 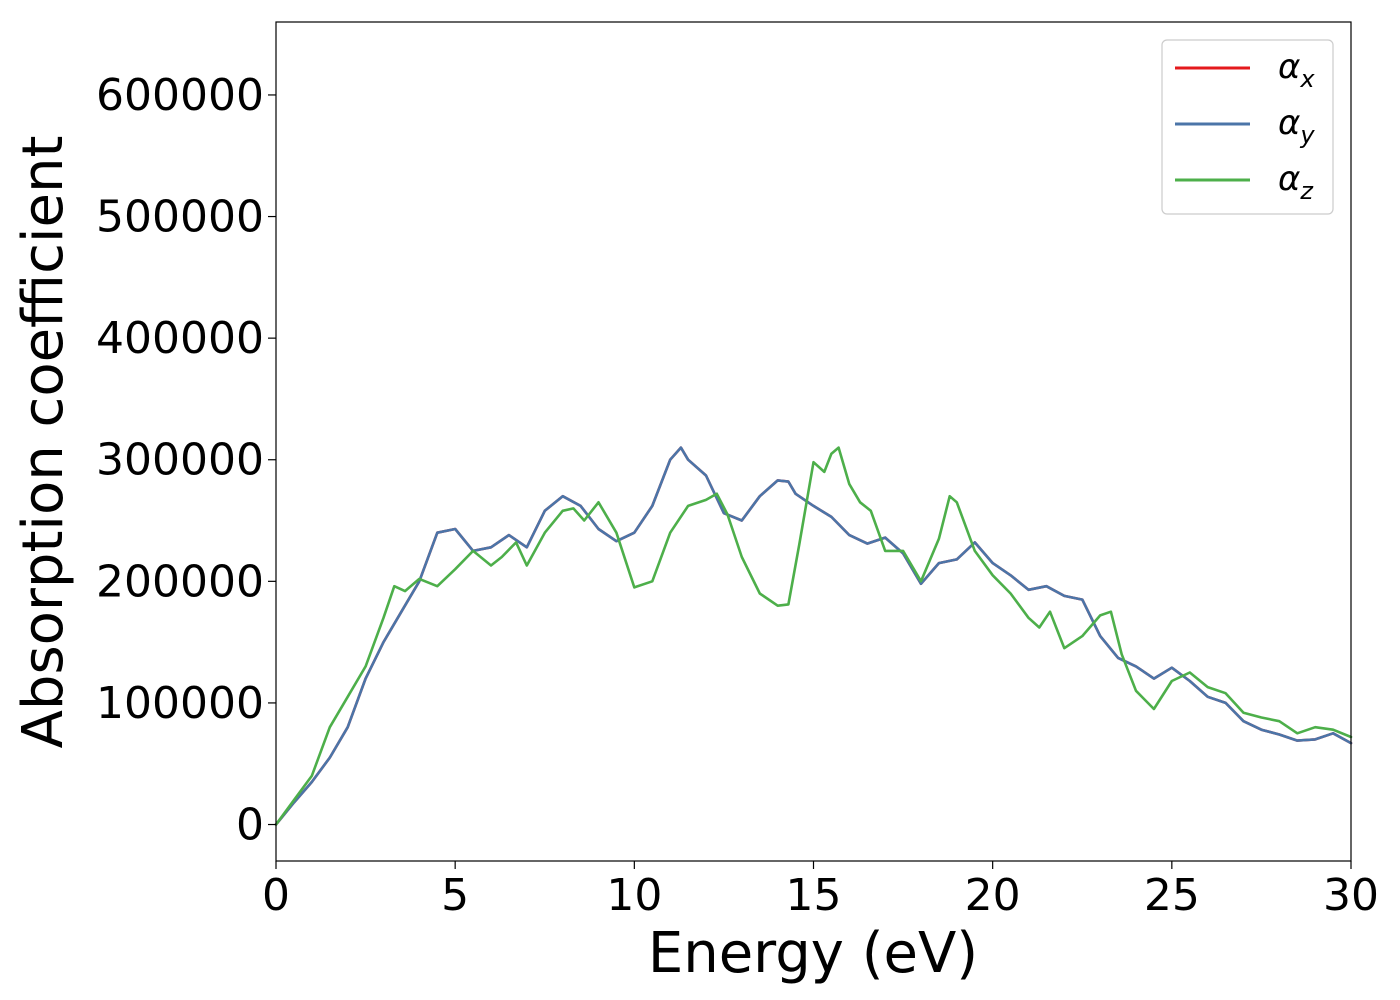 I want to click on legend-box, so click(x=1247, y=127).